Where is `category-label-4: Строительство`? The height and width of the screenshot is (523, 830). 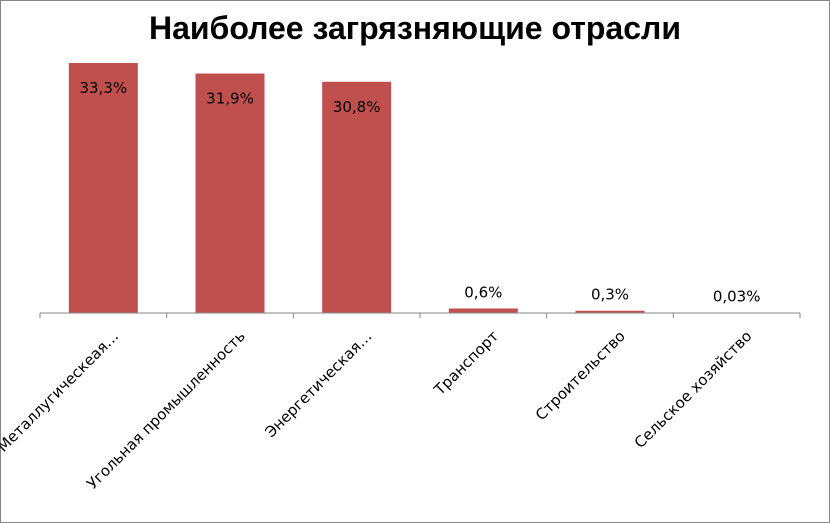
category-label-4: Строительство is located at coordinates (580, 375).